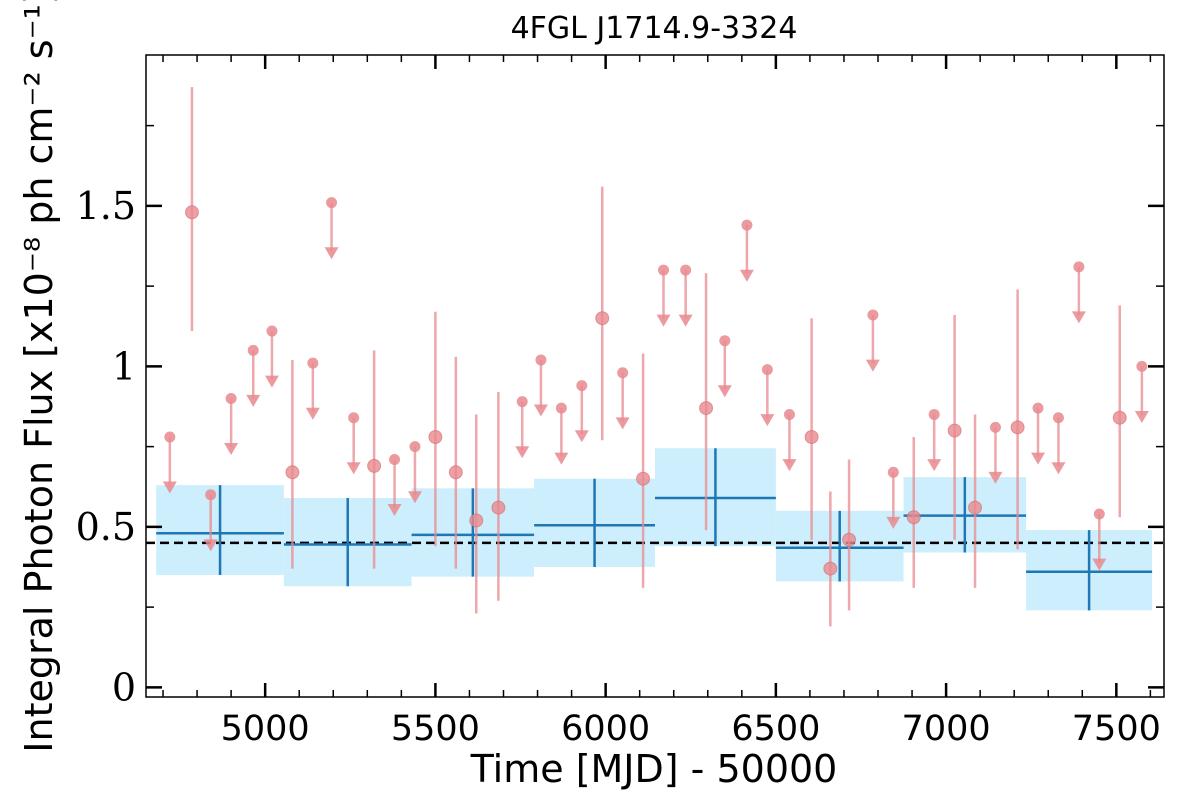  I want to click on x-tick-label: 6500, so click(775, 729).